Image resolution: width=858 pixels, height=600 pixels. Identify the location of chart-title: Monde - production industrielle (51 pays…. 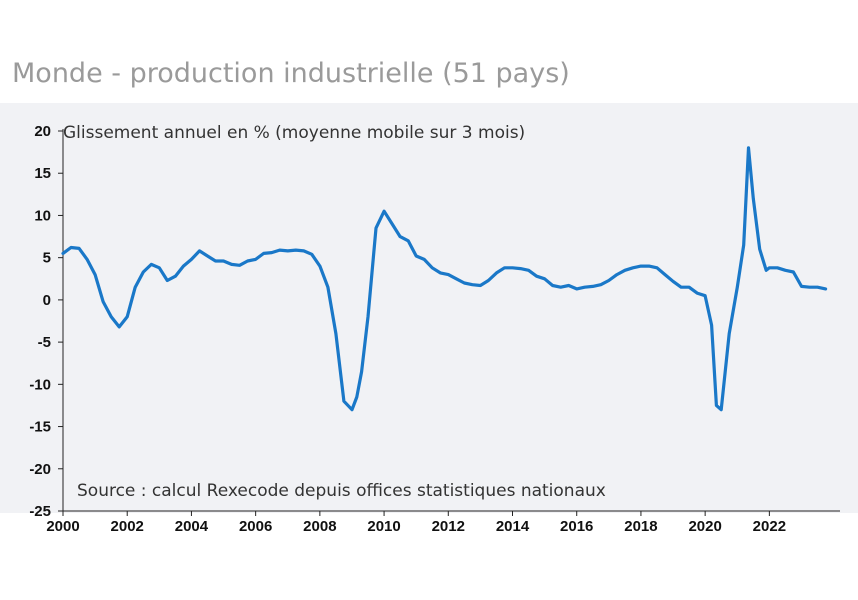
(291, 73).